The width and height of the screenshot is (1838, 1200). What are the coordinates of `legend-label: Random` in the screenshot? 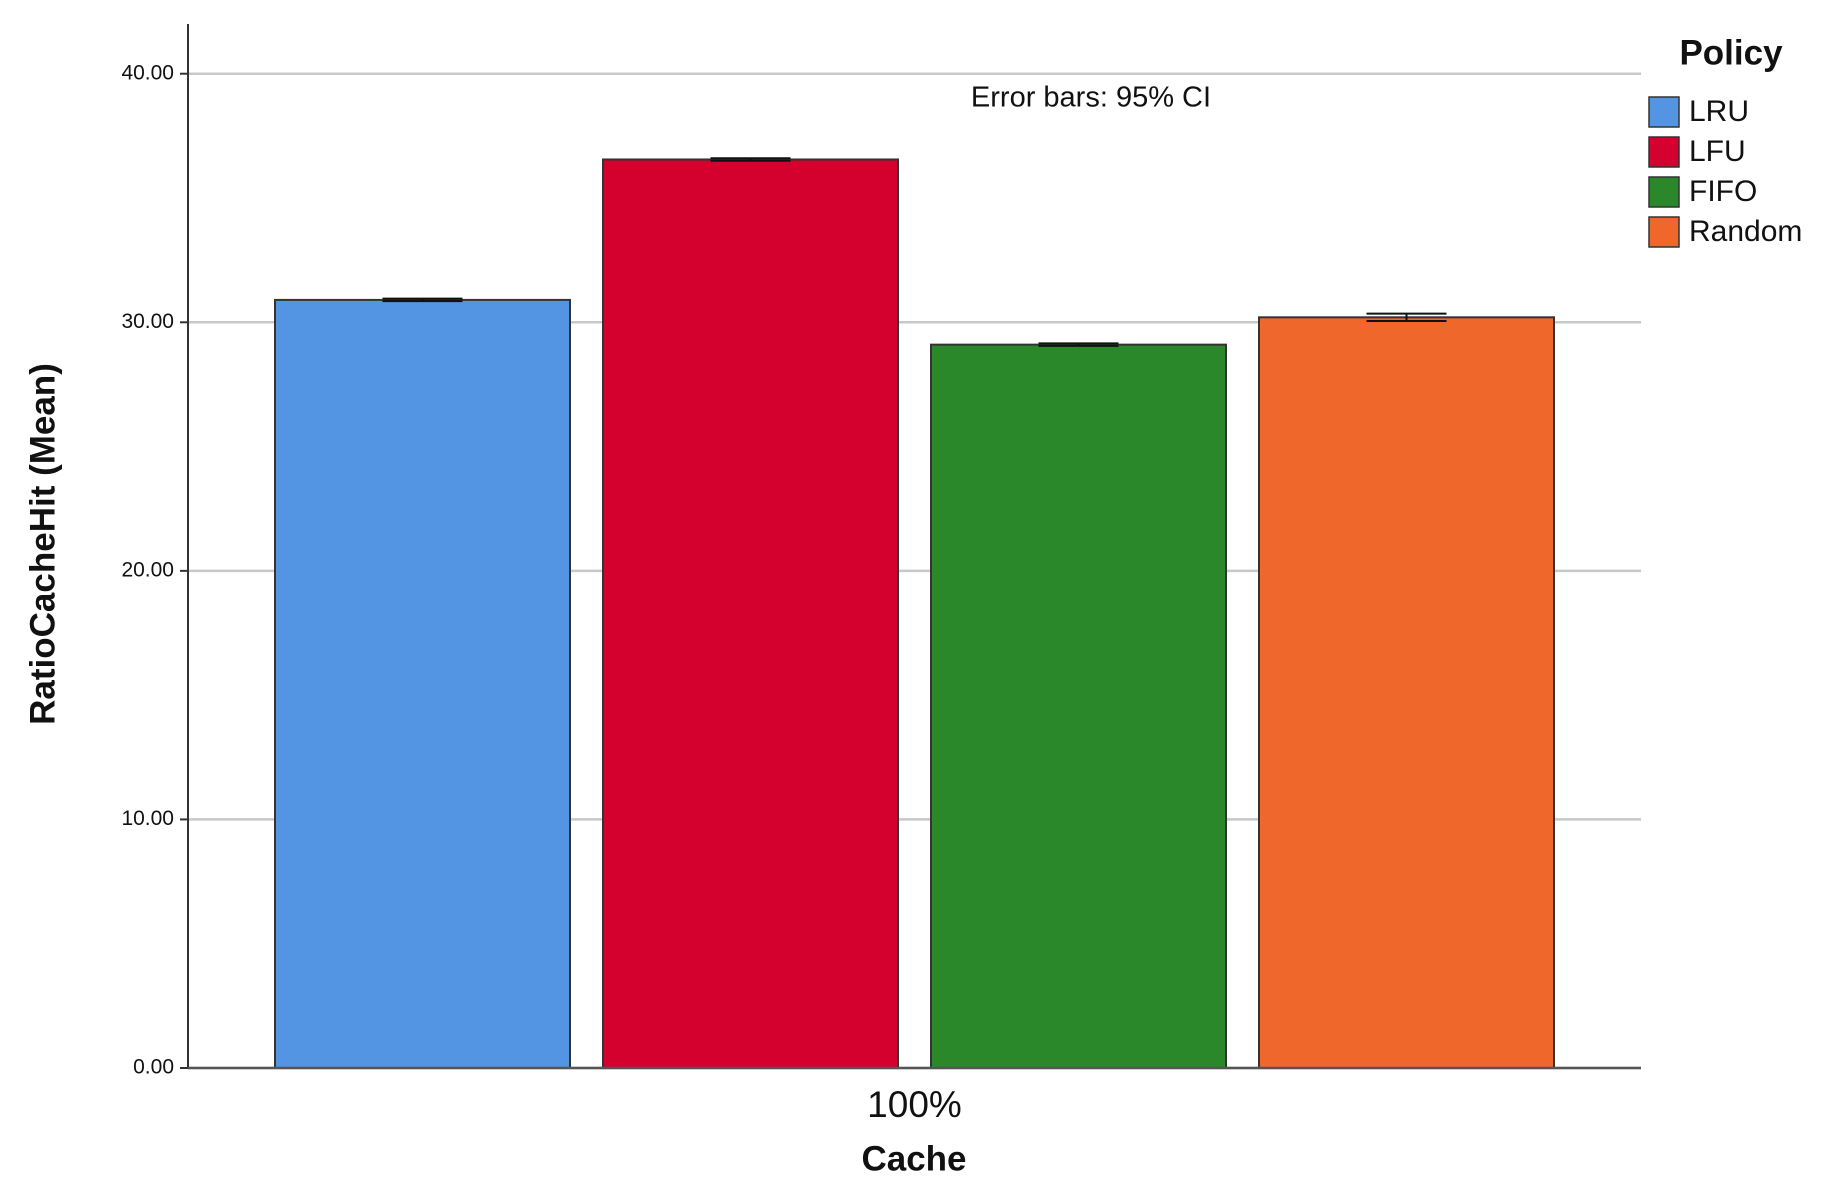 It's located at (1745, 231).